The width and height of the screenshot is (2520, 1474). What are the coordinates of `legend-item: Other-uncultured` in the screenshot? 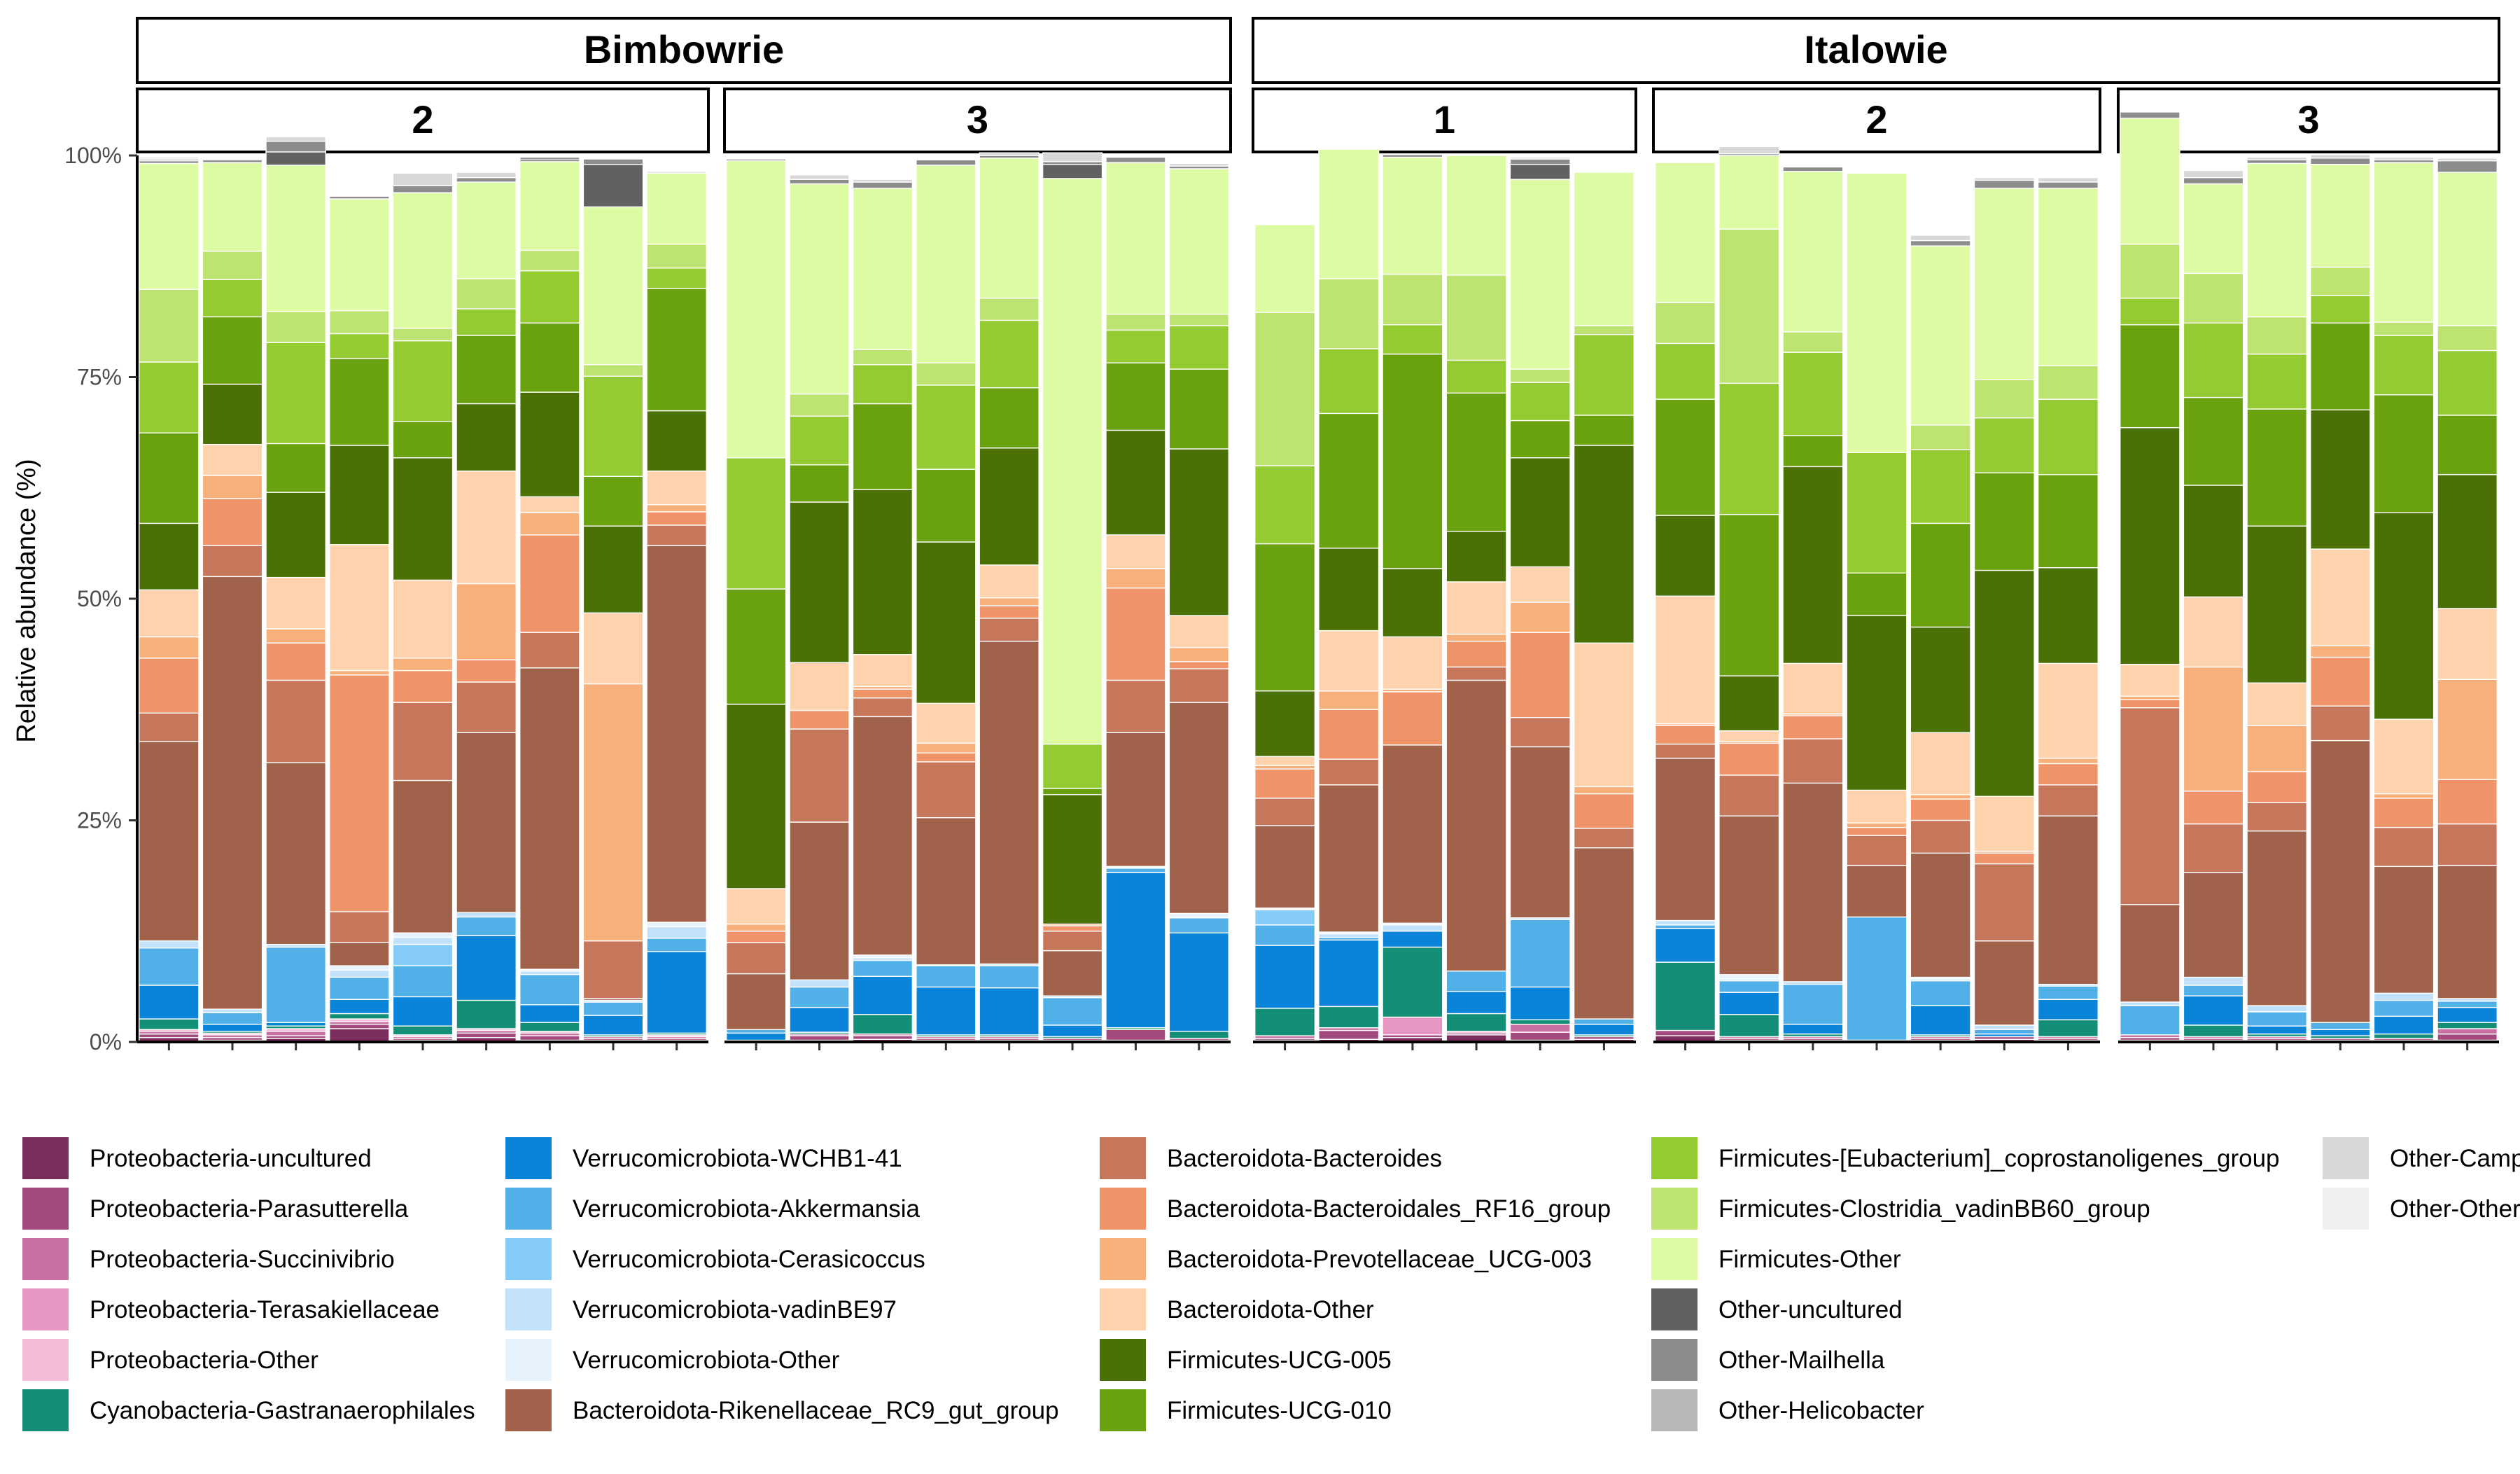 It's located at (1777, 1309).